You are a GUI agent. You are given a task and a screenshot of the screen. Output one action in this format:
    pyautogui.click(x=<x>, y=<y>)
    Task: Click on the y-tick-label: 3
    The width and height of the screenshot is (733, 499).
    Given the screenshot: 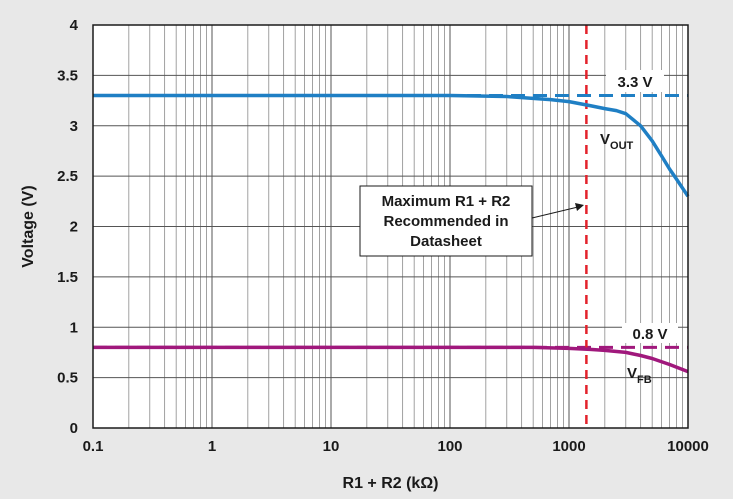 What is the action you would take?
    pyautogui.click(x=74, y=126)
    